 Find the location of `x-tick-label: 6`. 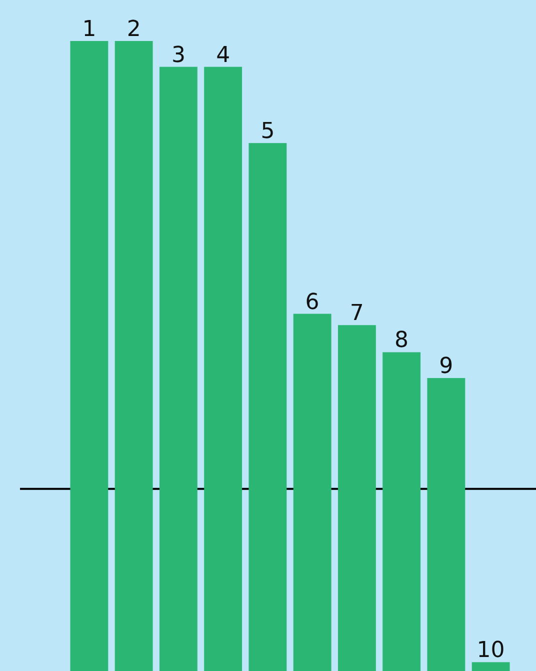

x-tick-label: 6 is located at coordinates (312, 302).